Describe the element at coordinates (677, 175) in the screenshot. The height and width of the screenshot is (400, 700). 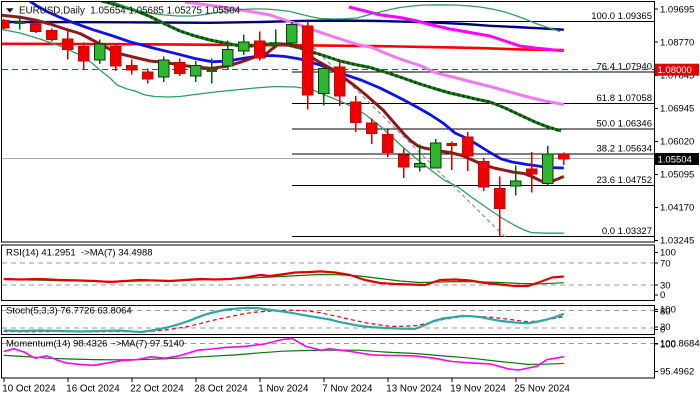
I see `svg-text: 1.05095` at that location.